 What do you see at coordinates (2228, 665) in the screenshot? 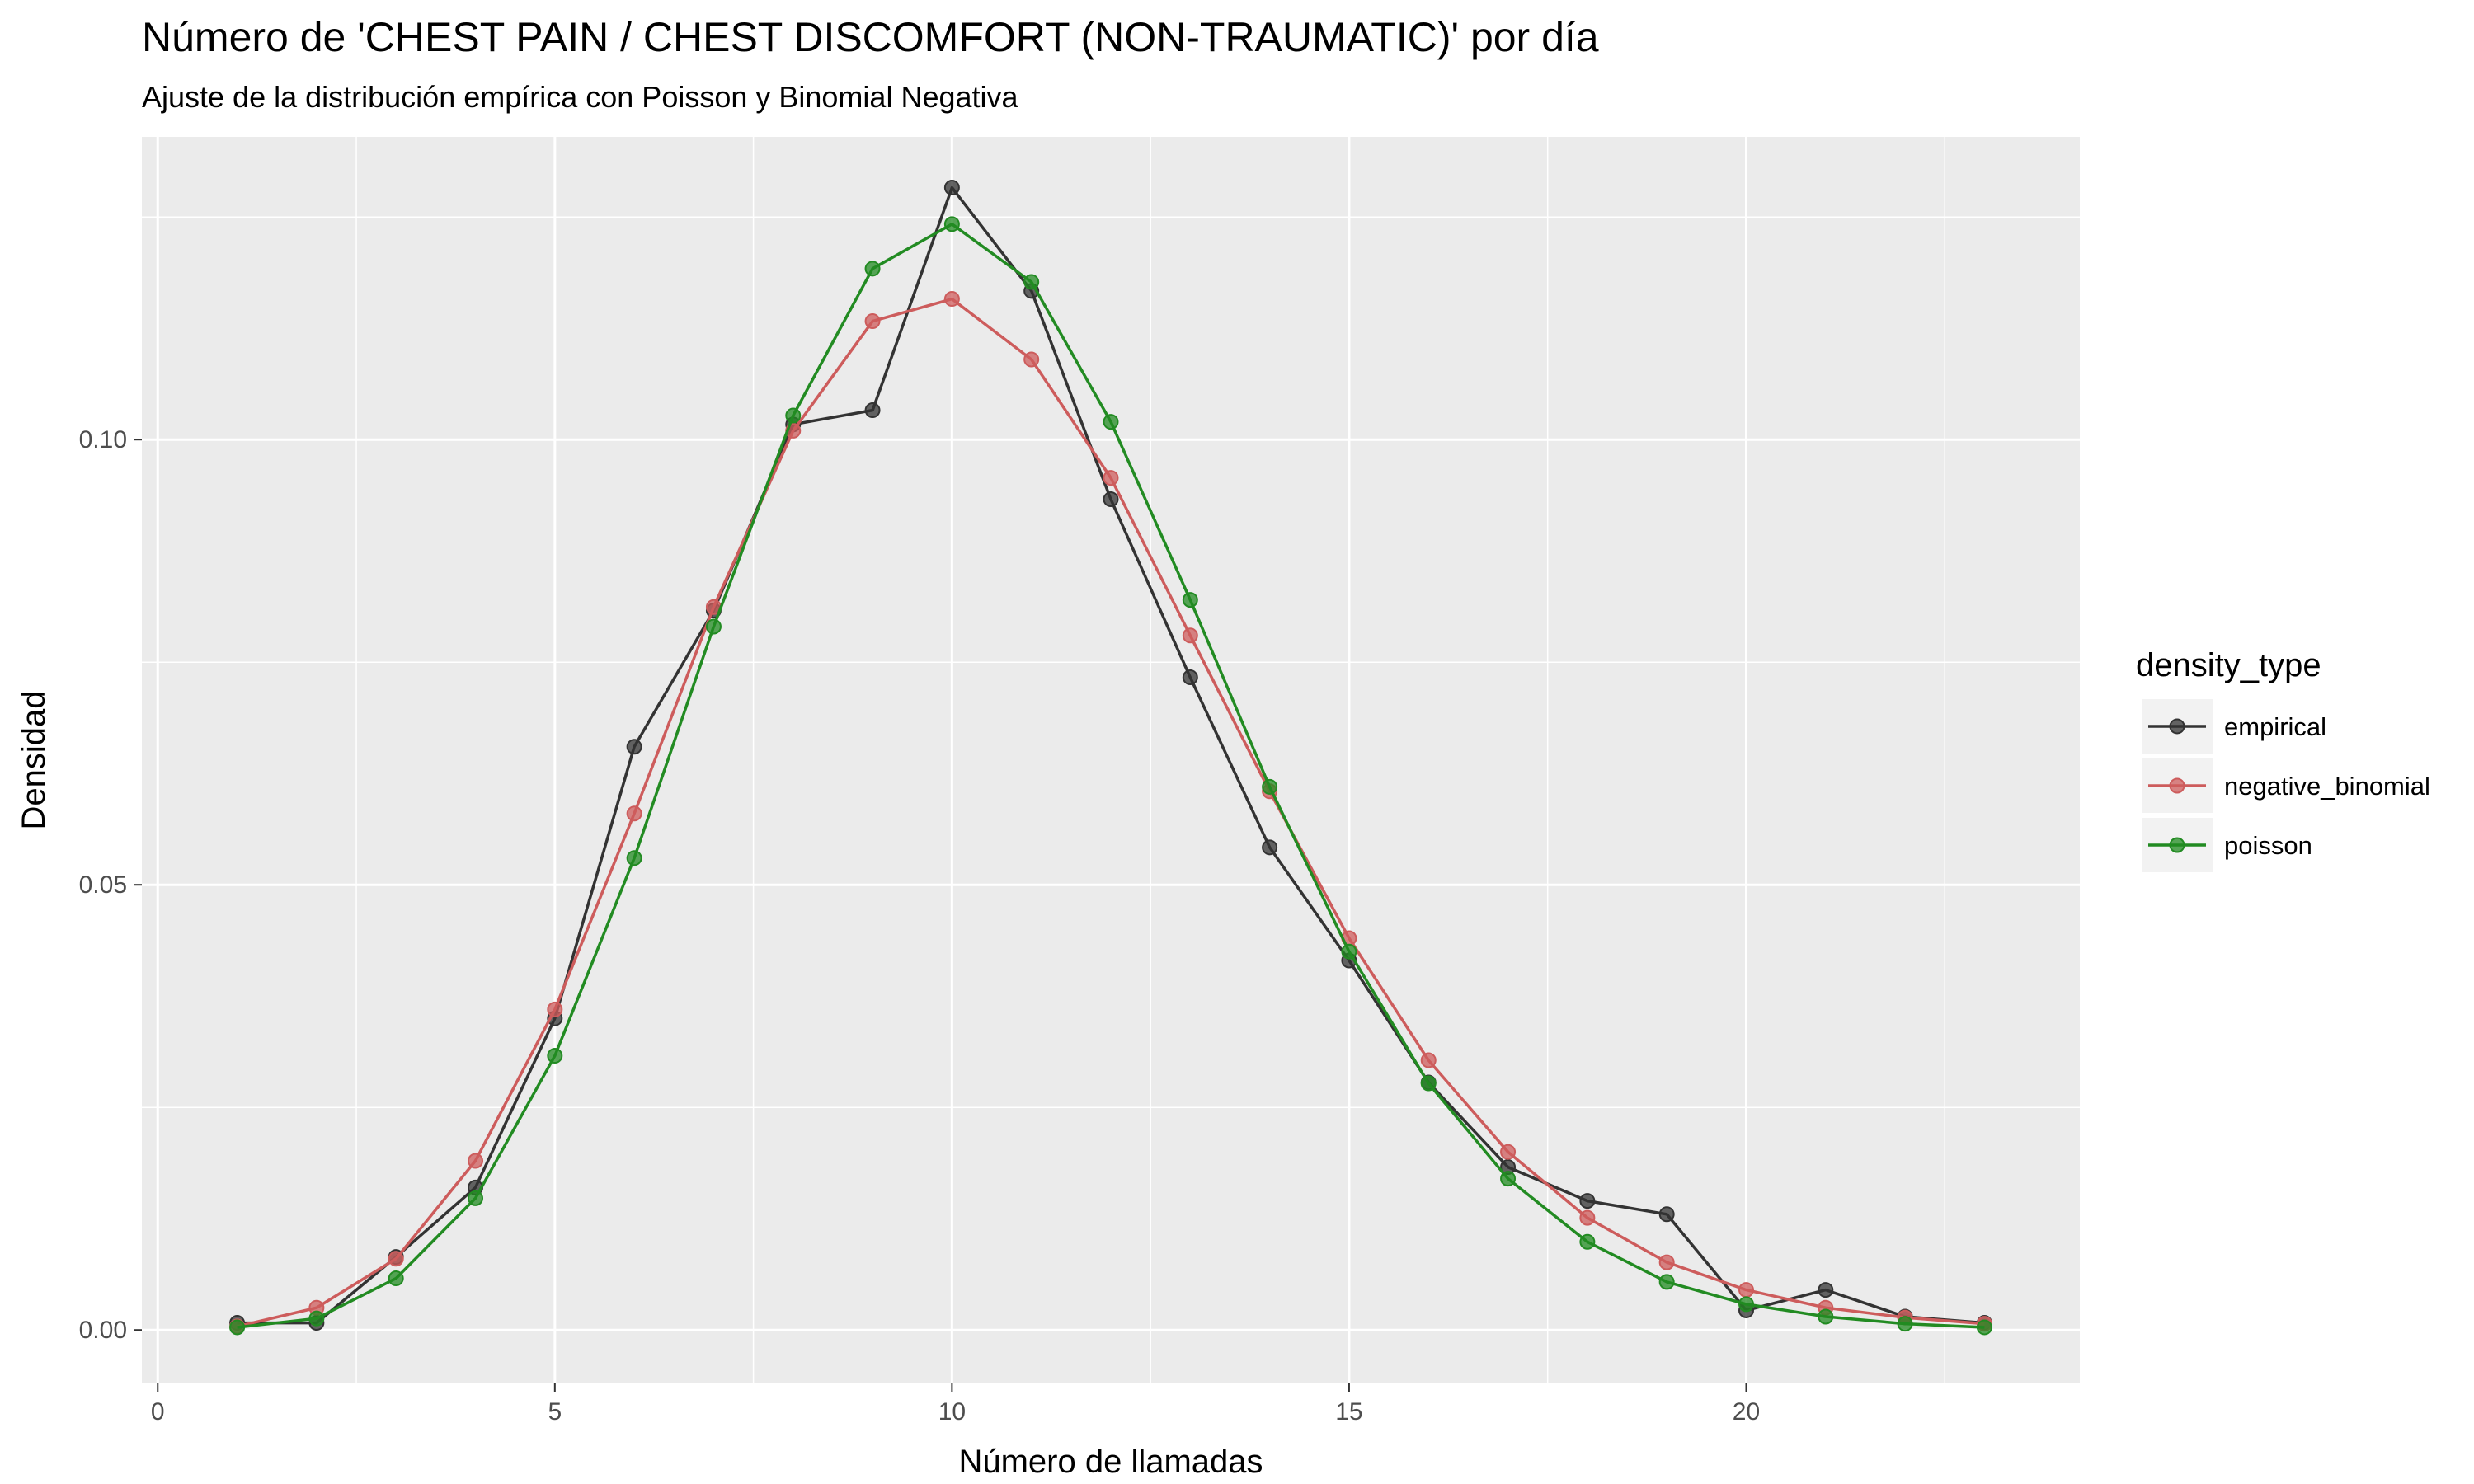
I see `legend-title: density_type` at bounding box center [2228, 665].